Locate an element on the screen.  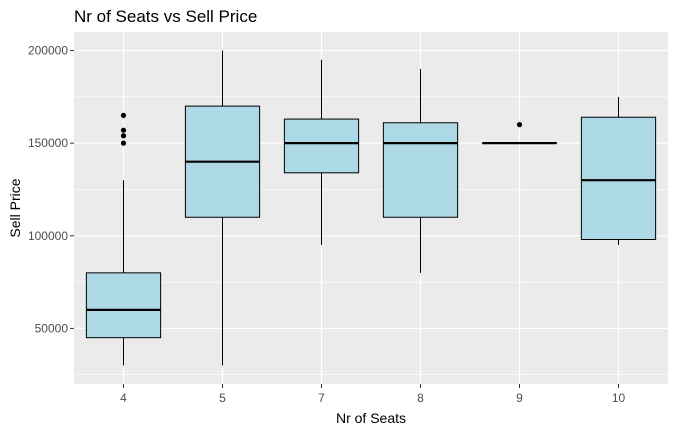
x-tick-label: 8 is located at coordinates (420, 398).